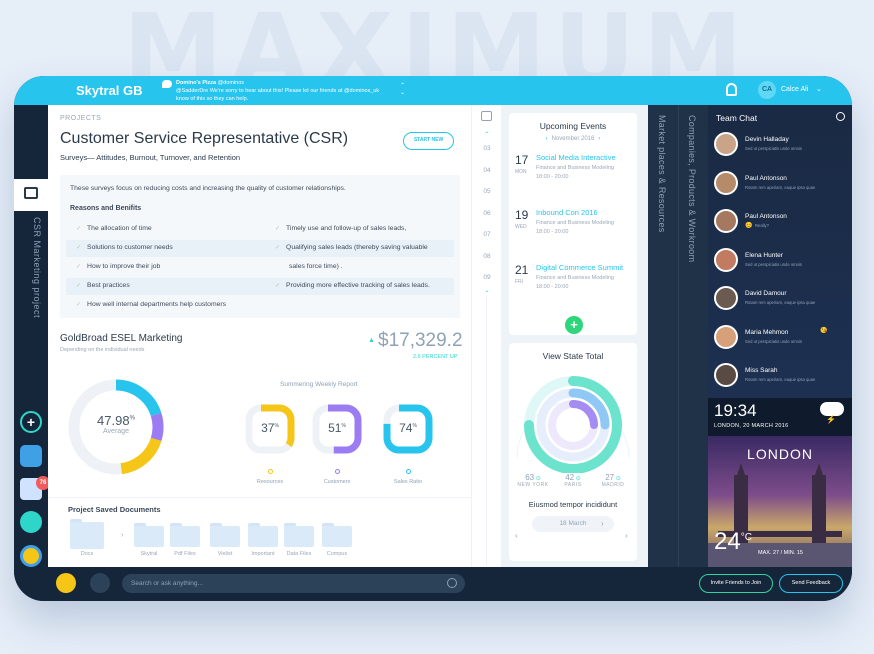 The height and width of the screenshot is (654, 874). What do you see at coordinates (811, 583) in the screenshot?
I see `send-feedback-button: Send Feedback` at bounding box center [811, 583].